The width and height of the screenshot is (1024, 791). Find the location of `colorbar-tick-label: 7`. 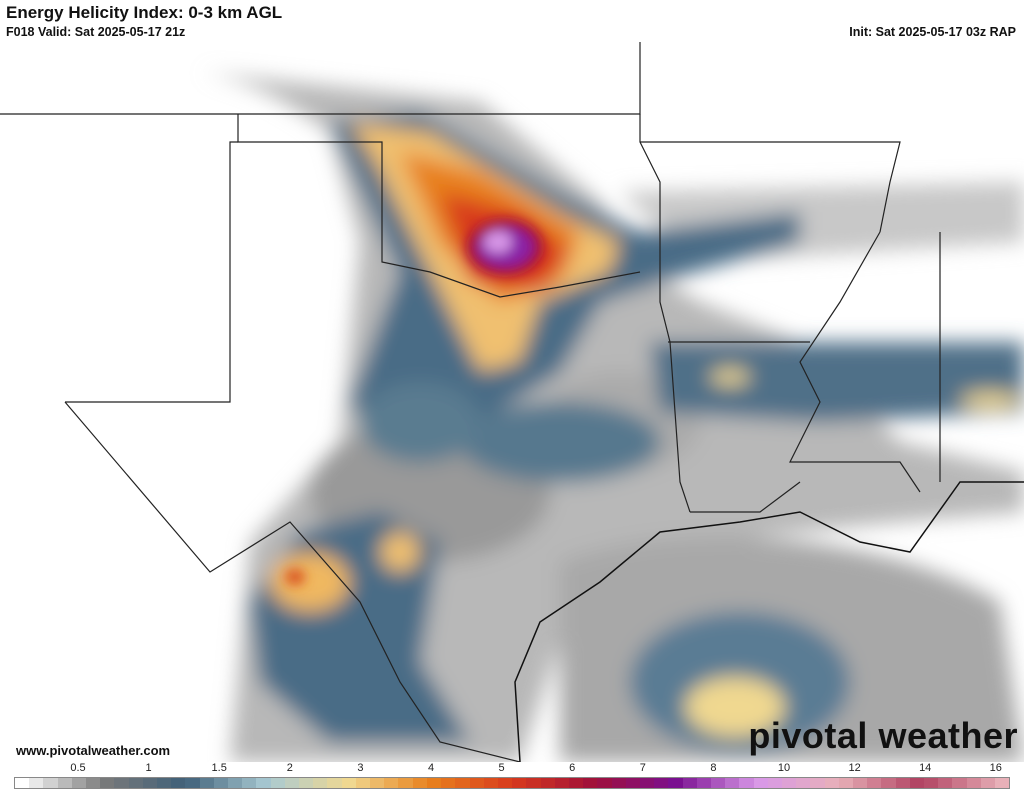

colorbar-tick-label: 7 is located at coordinates (642, 768).